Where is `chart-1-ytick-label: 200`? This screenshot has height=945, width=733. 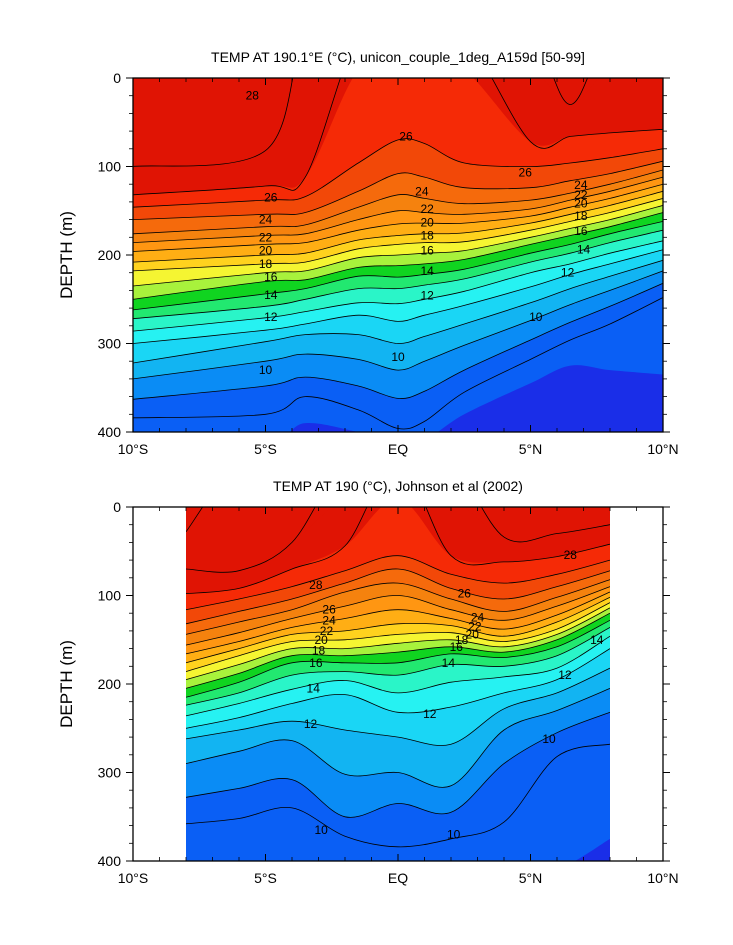
chart-1-ytick-label: 200 is located at coordinates (110, 255).